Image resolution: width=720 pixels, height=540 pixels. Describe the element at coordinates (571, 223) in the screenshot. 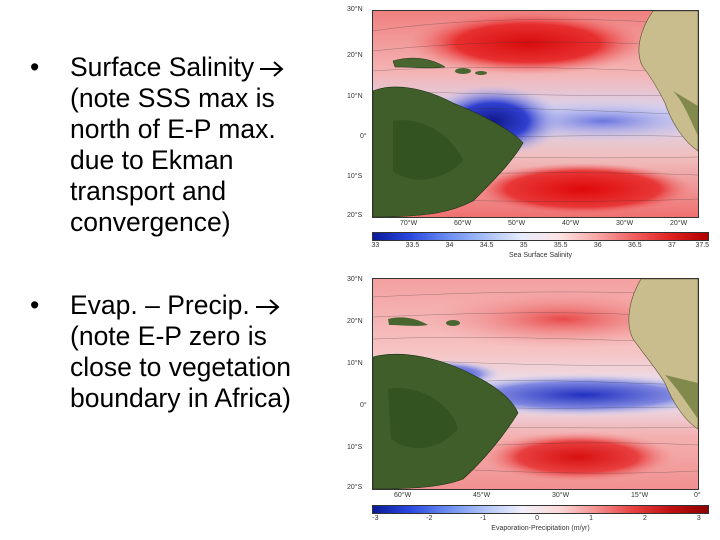

I see `lon-label: 40°W` at that location.